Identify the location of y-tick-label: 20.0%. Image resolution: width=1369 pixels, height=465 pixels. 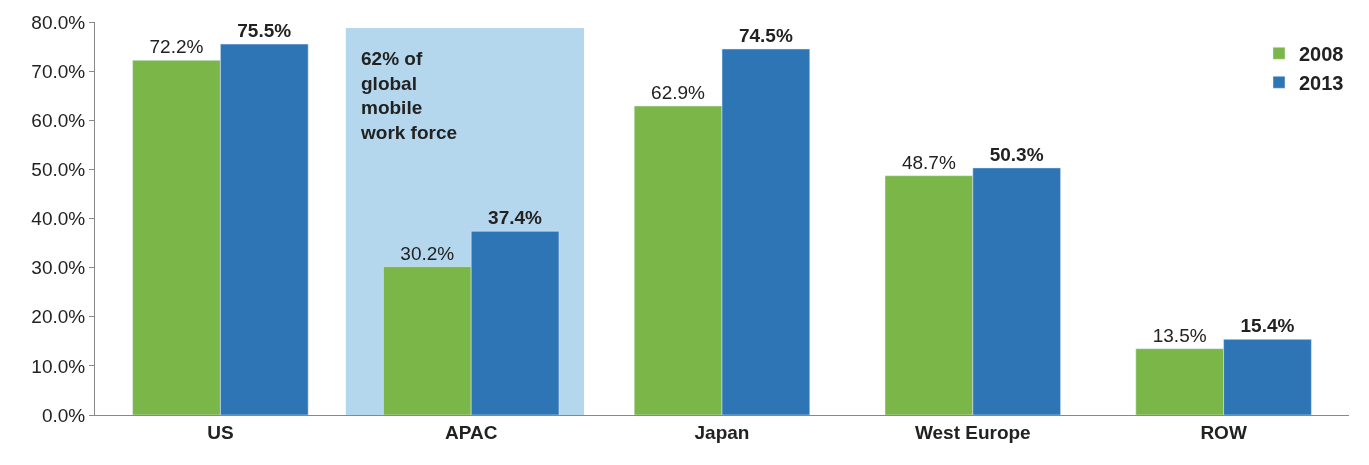
(58, 317).